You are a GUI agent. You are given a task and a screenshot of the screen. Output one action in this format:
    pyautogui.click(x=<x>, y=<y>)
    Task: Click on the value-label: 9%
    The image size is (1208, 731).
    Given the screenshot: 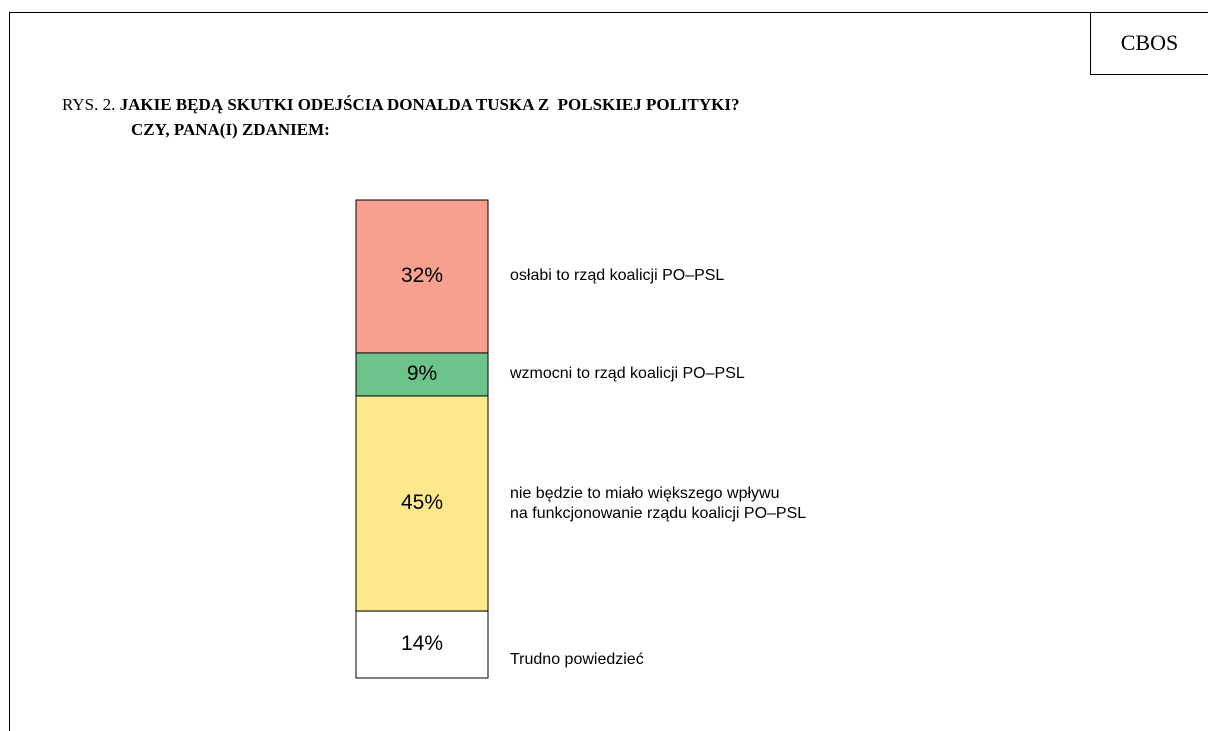 What is the action you would take?
    pyautogui.click(x=422, y=373)
    